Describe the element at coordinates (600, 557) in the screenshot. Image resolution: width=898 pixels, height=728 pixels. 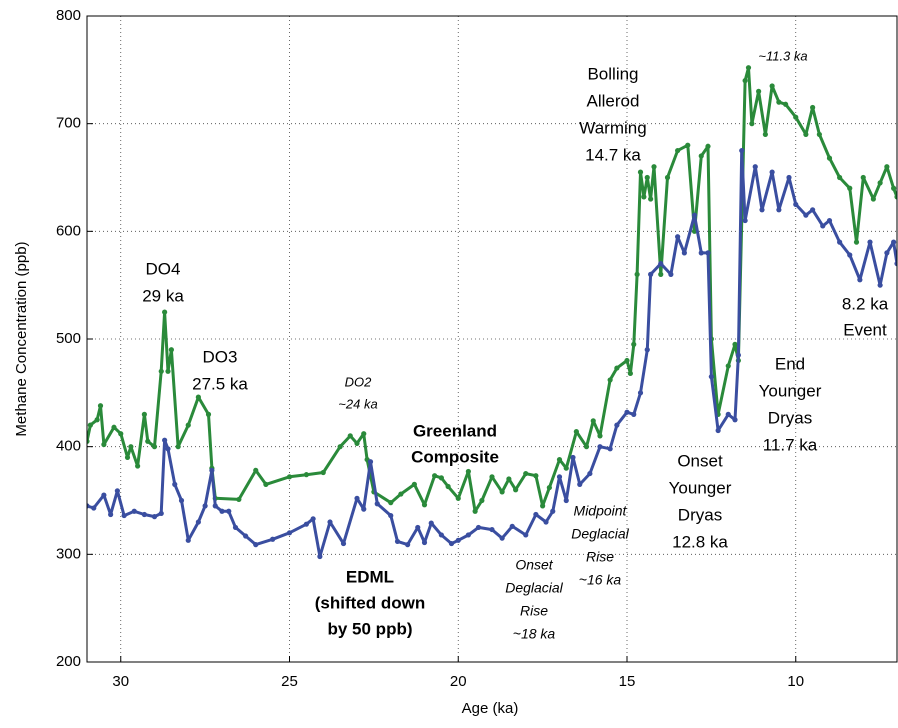
I see `annotation: Rise` at that location.